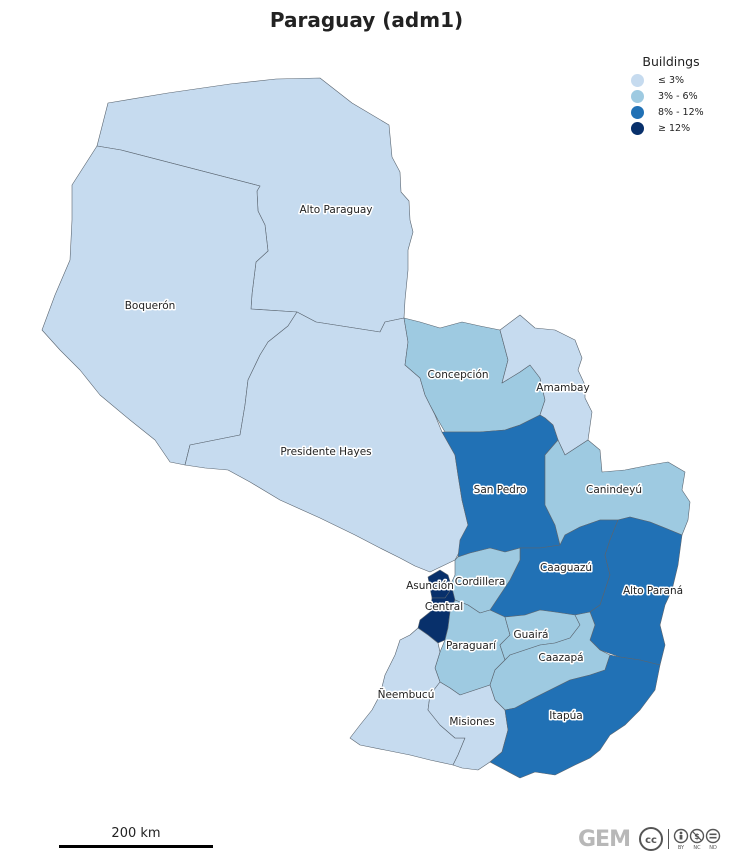 This screenshot has height=864, width=733. I want to click on legend-label: ≥ 12%, so click(674, 128).